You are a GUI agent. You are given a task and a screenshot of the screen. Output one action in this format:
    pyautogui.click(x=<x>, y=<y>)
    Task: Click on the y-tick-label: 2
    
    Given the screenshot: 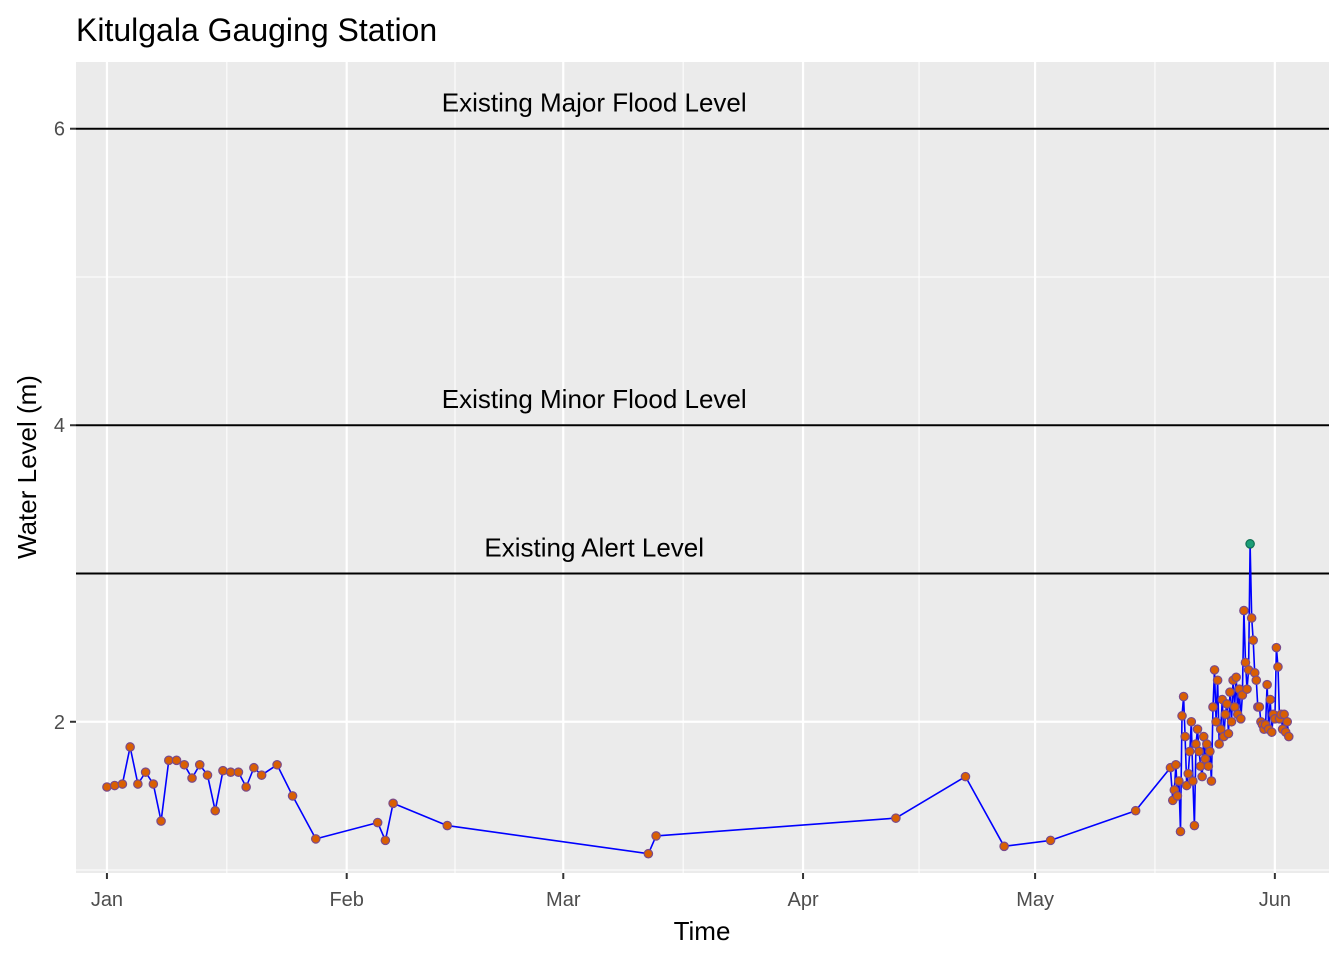 What is the action you would take?
    pyautogui.click(x=59, y=723)
    